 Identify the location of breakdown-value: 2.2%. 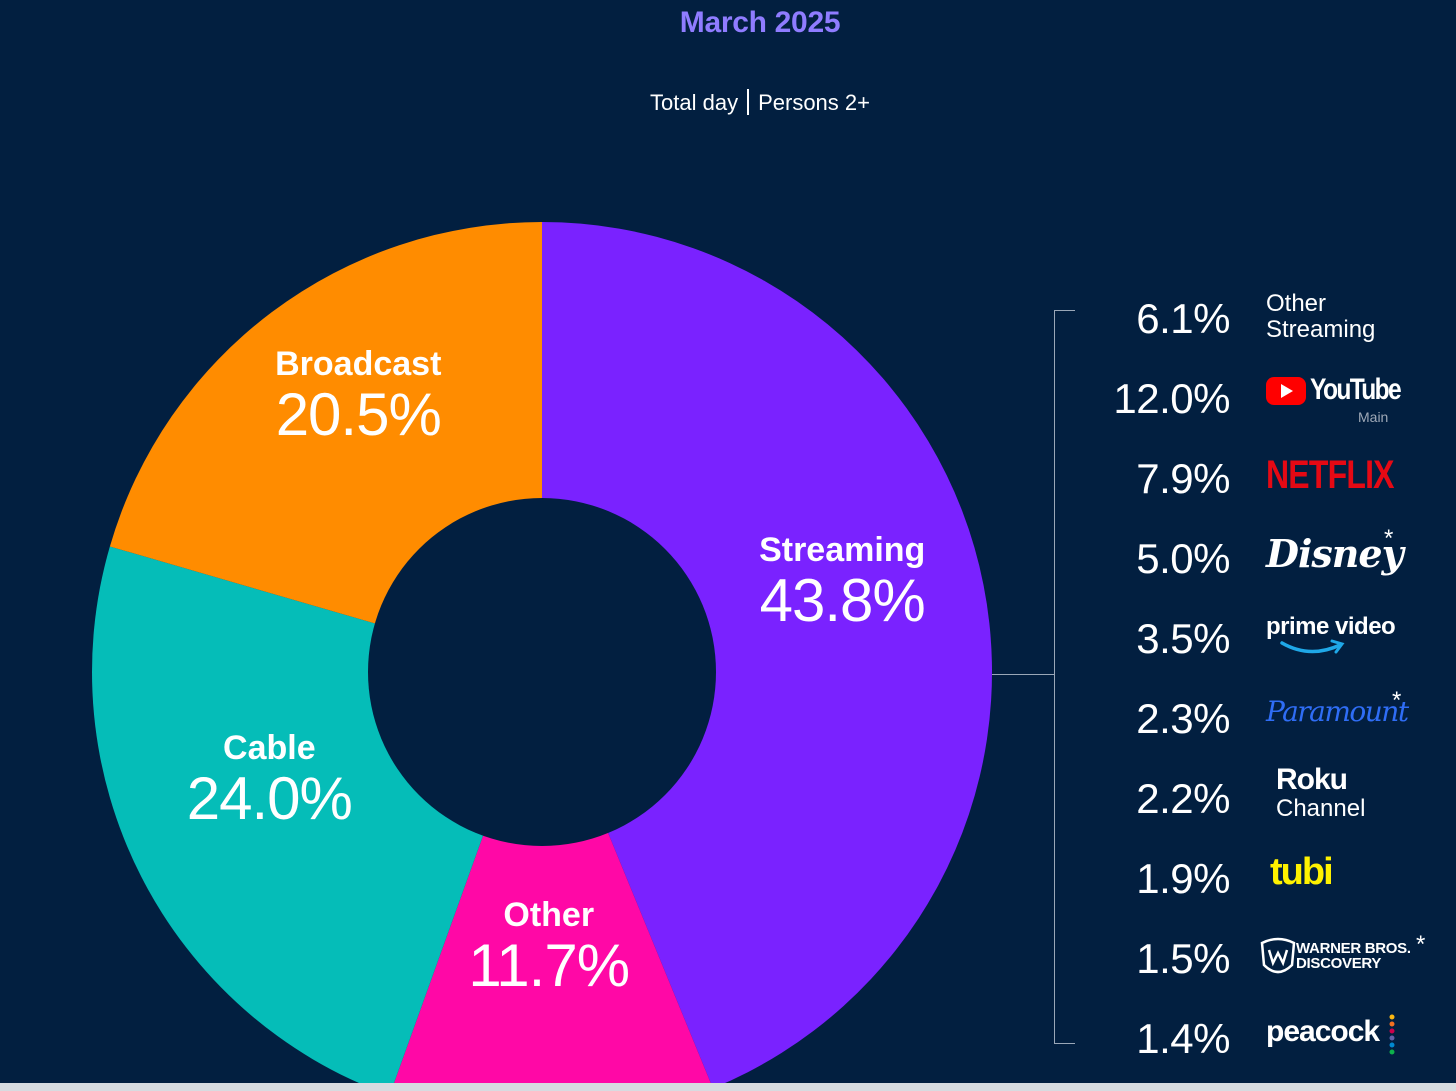
(1183, 798).